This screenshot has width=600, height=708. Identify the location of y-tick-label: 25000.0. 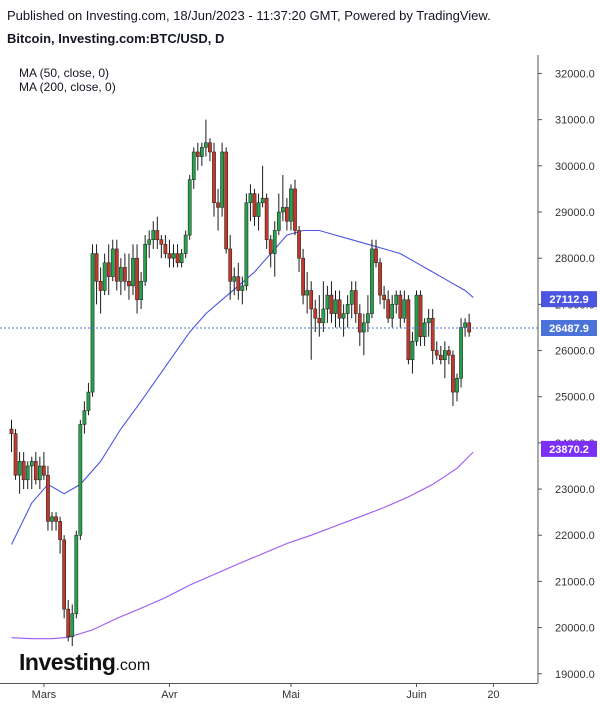
(575, 398).